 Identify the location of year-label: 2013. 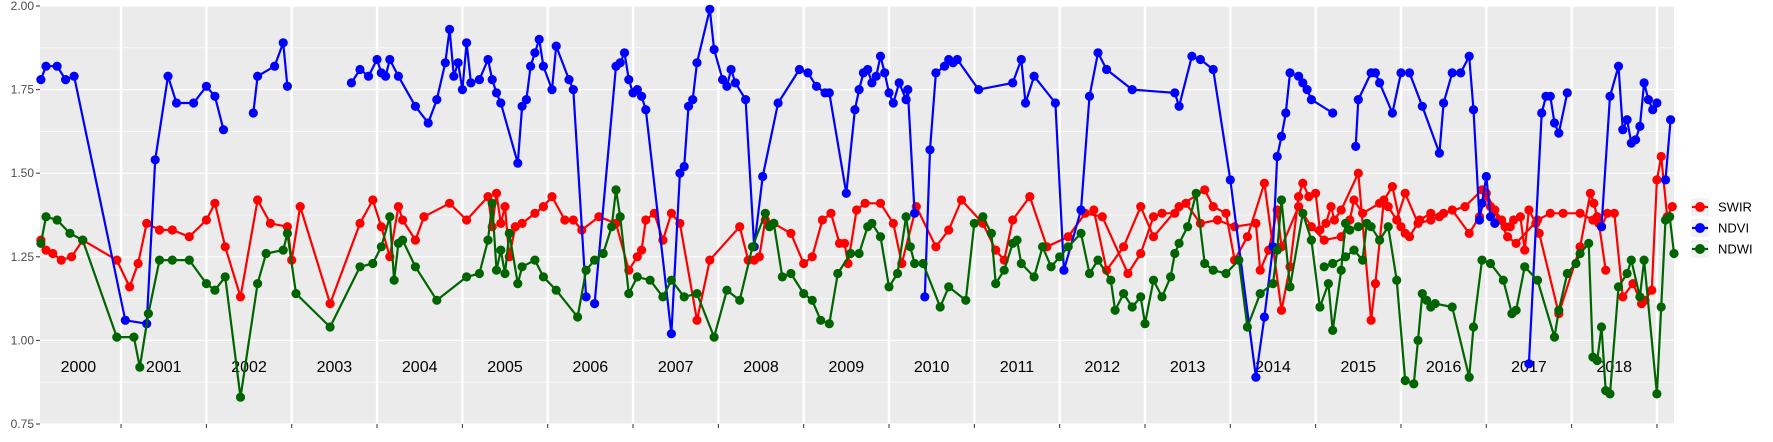
(1188, 367).